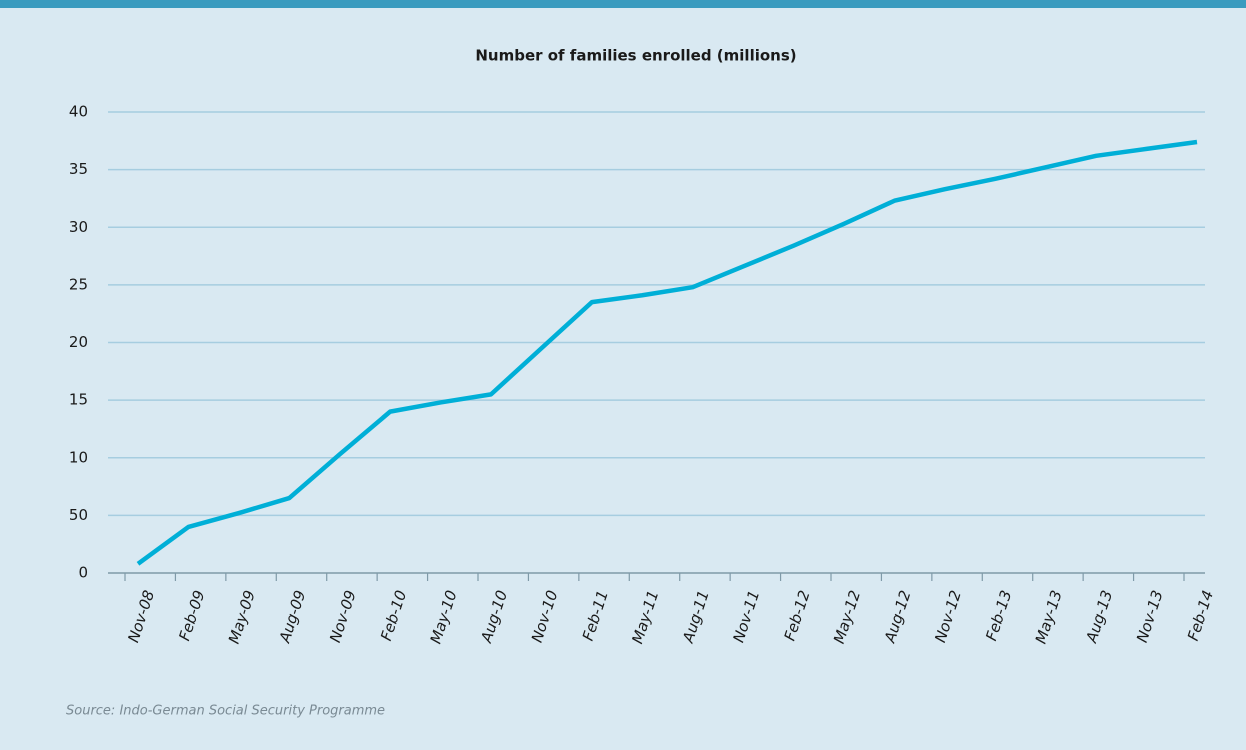 Image resolution: width=1246 pixels, height=750 pixels. I want to click on y-tick-label: 50, so click(78, 515).